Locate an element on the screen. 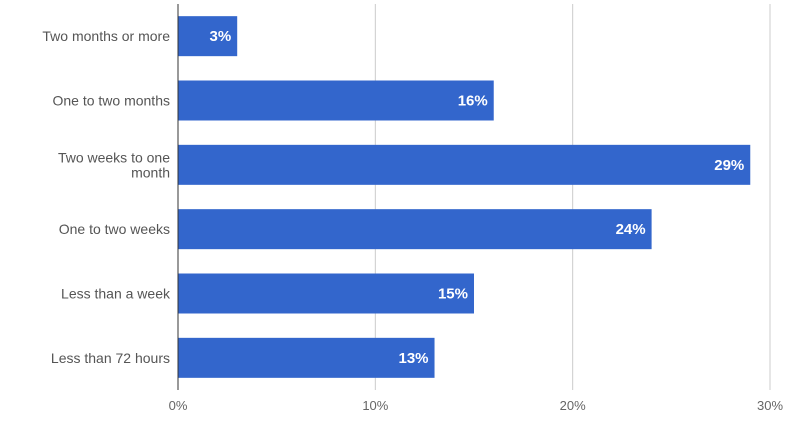 The height and width of the screenshot is (428, 800). x-tick-label: 10% is located at coordinates (375, 405).